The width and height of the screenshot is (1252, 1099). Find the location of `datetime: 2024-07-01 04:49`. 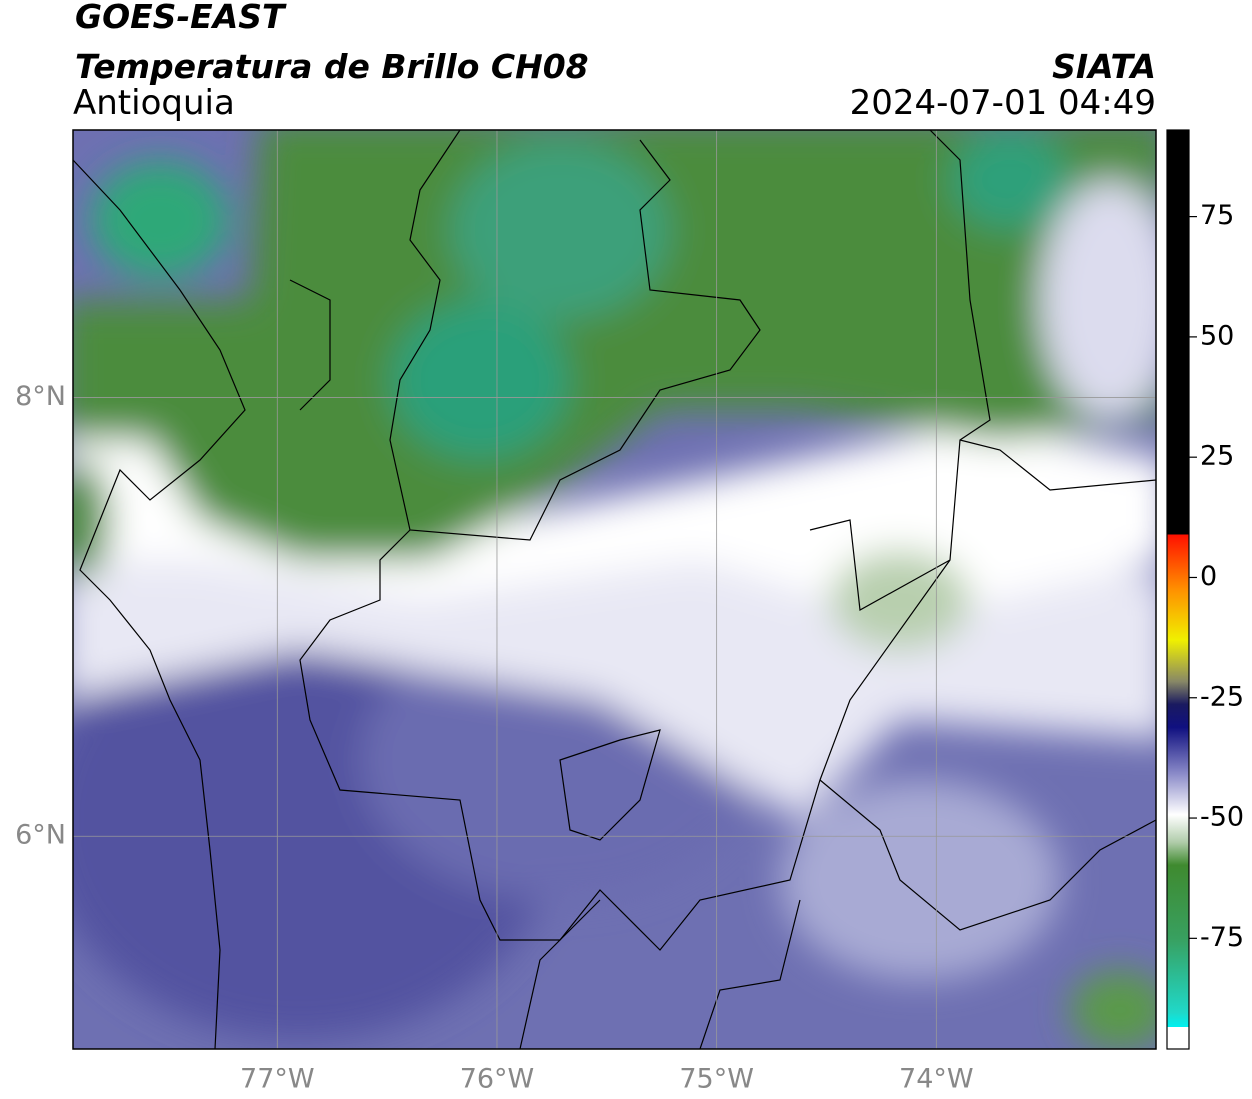

datetime: 2024-07-01 04:49 is located at coordinates (1003, 103).